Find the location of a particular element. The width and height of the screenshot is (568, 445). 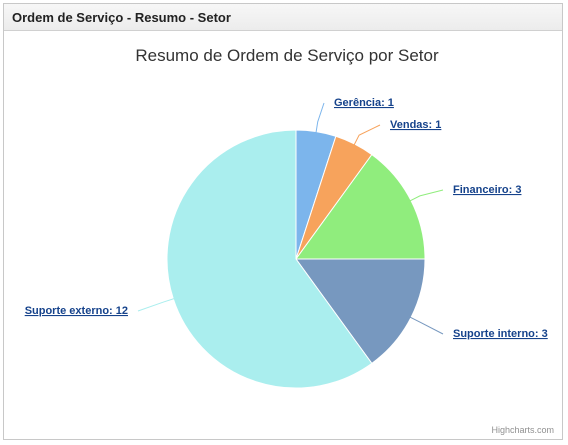

panel-header: Ordem de Serviço - Resumo - Setor is located at coordinates (283, 17).